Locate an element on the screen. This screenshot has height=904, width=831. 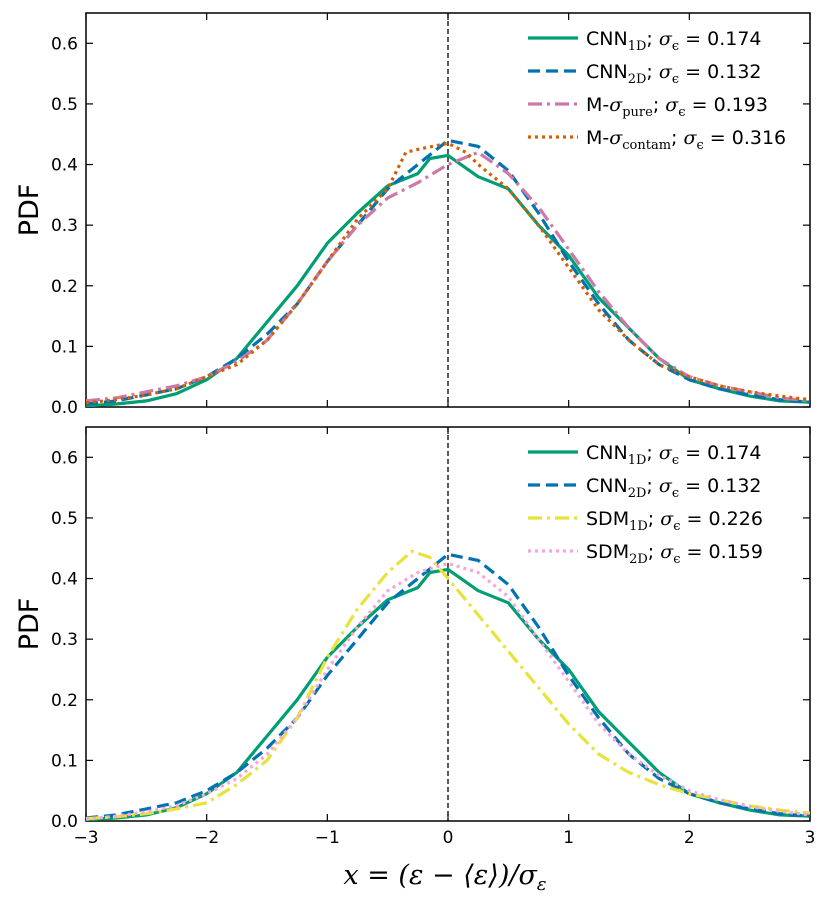
legend-label: CNN1D; σϵ = 0.174 is located at coordinates (674, 455).